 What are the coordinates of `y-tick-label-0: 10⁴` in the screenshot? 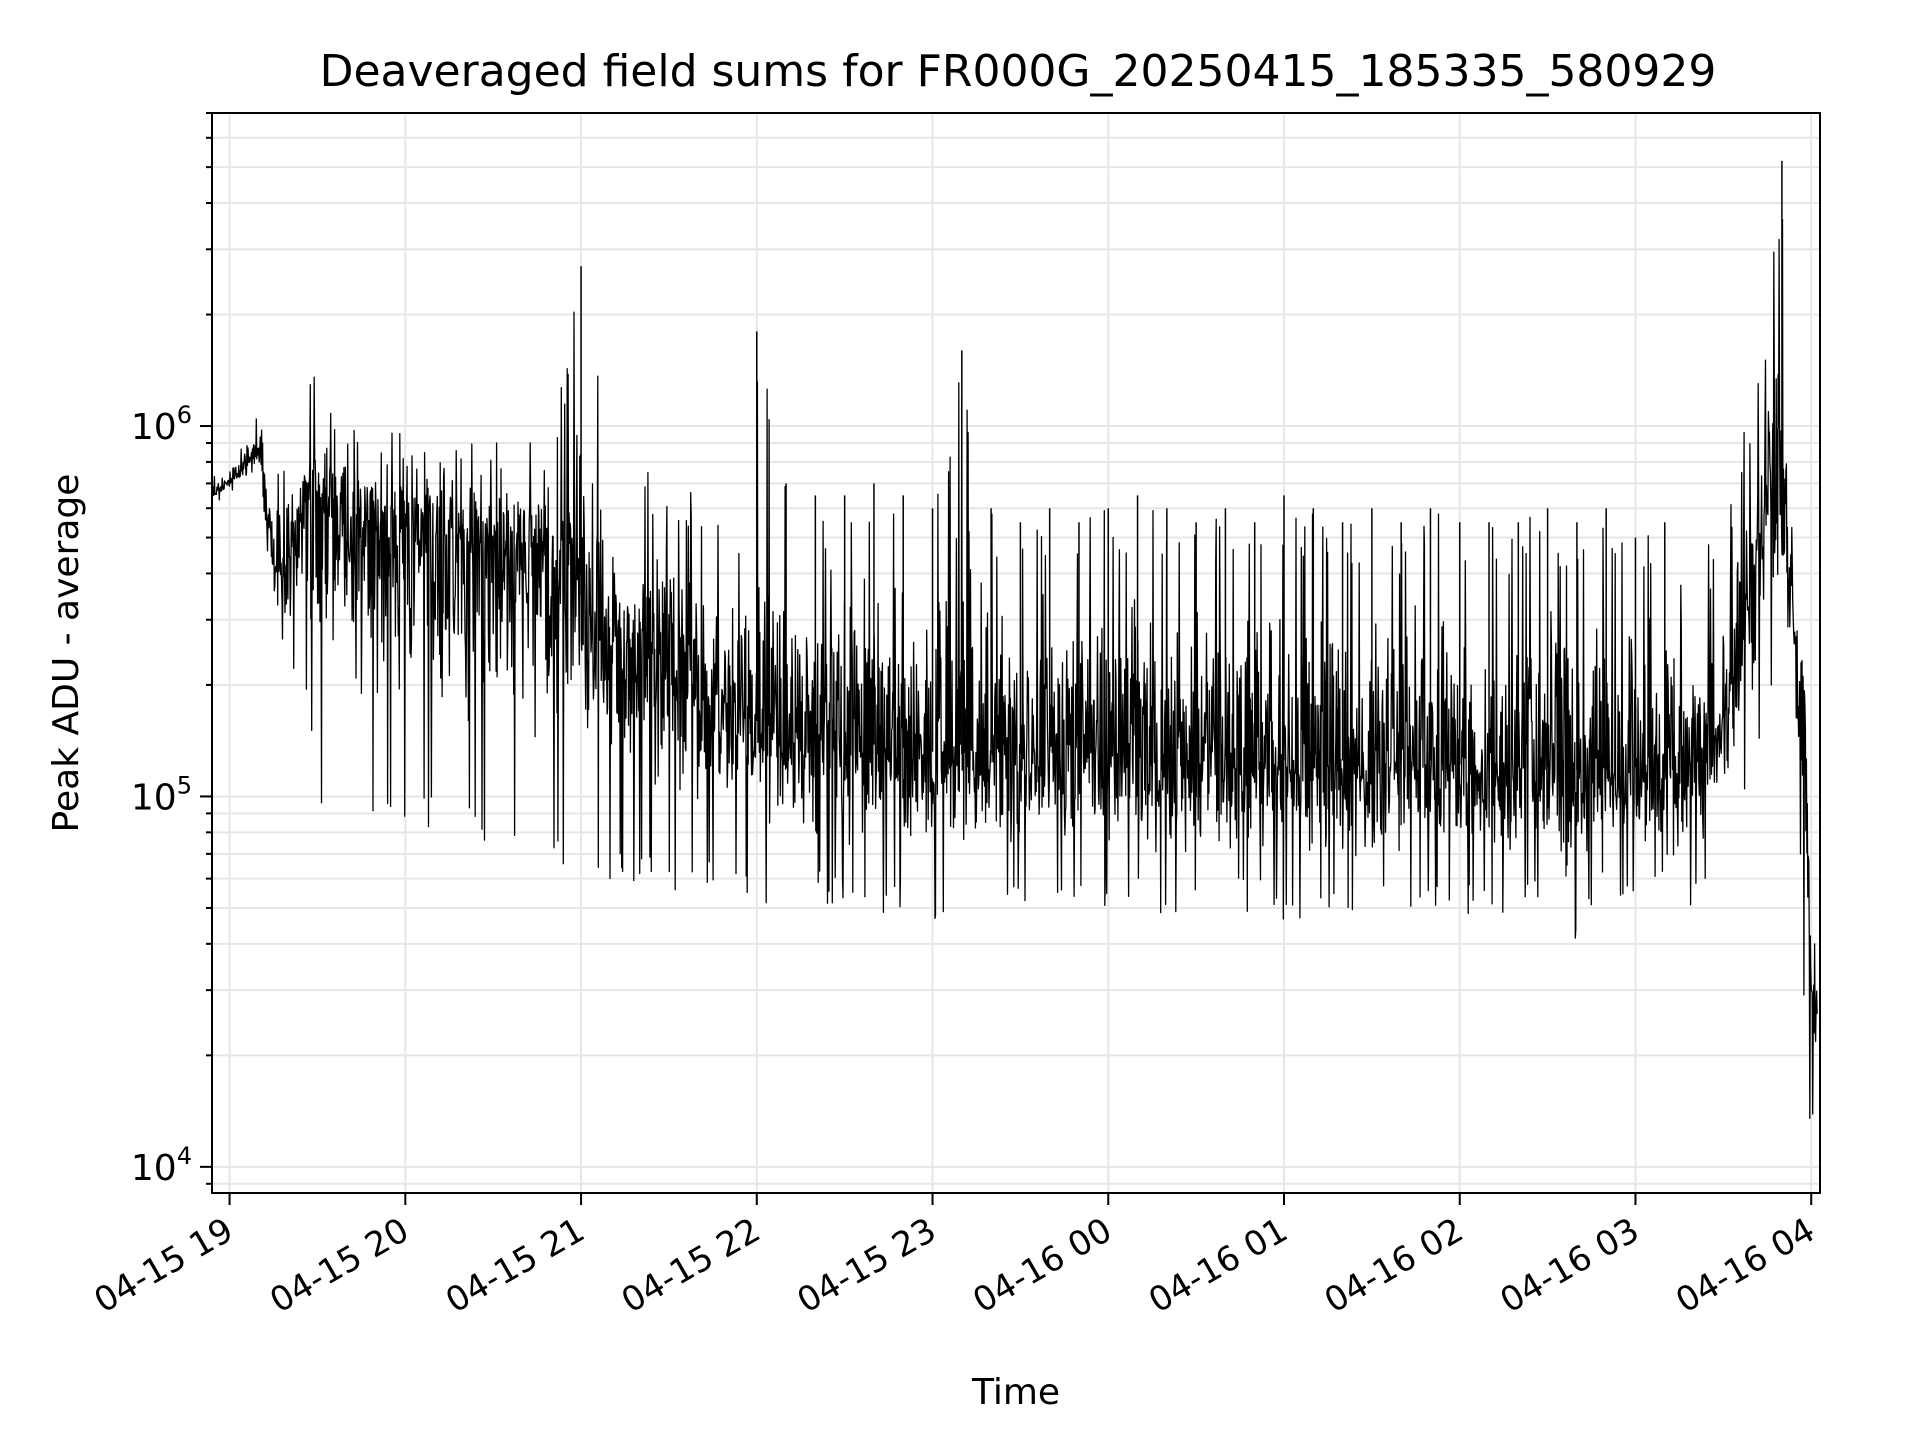 It's located at (161, 1165).